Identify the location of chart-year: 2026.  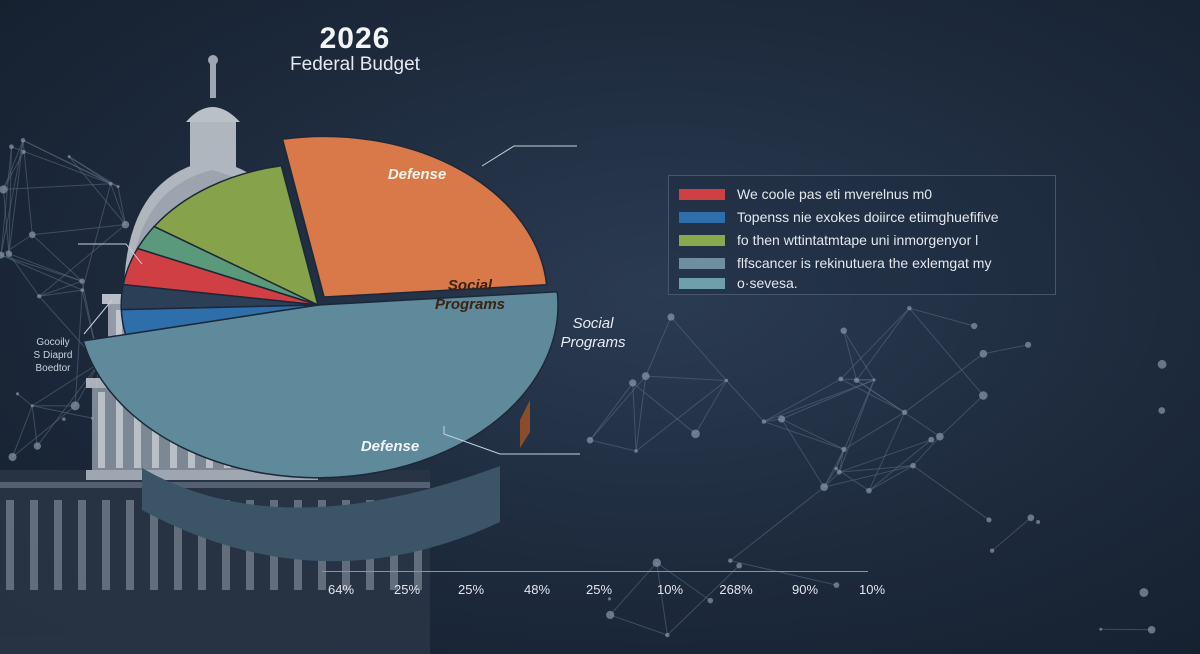
(355, 38).